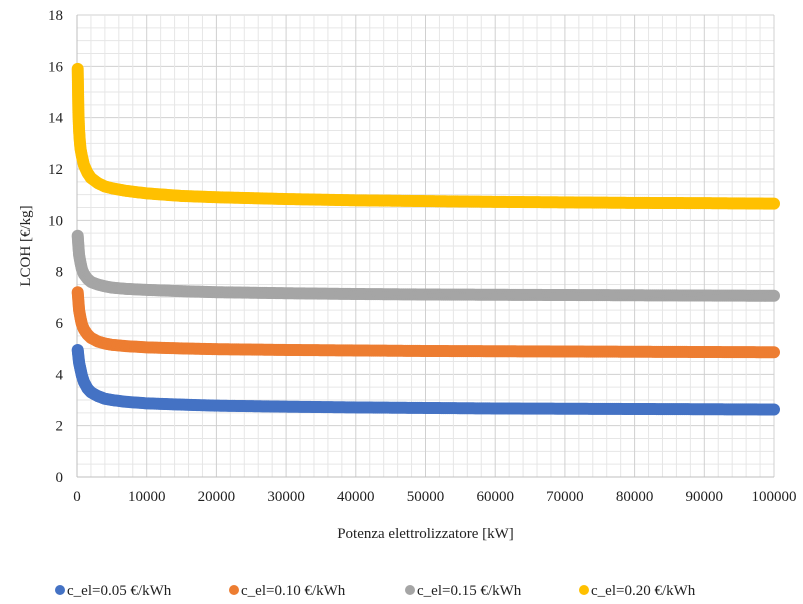 The image size is (803, 604). I want to click on x-axis-title: Potenza elettrolizzatore [kW], so click(425, 534).